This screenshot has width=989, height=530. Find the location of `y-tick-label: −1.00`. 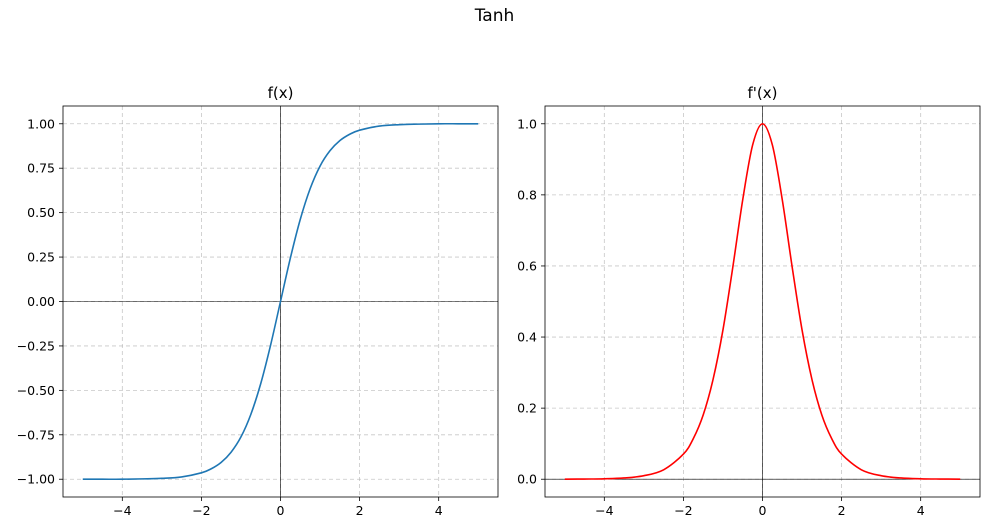

y-tick-label: −1.00 is located at coordinates (36, 479).